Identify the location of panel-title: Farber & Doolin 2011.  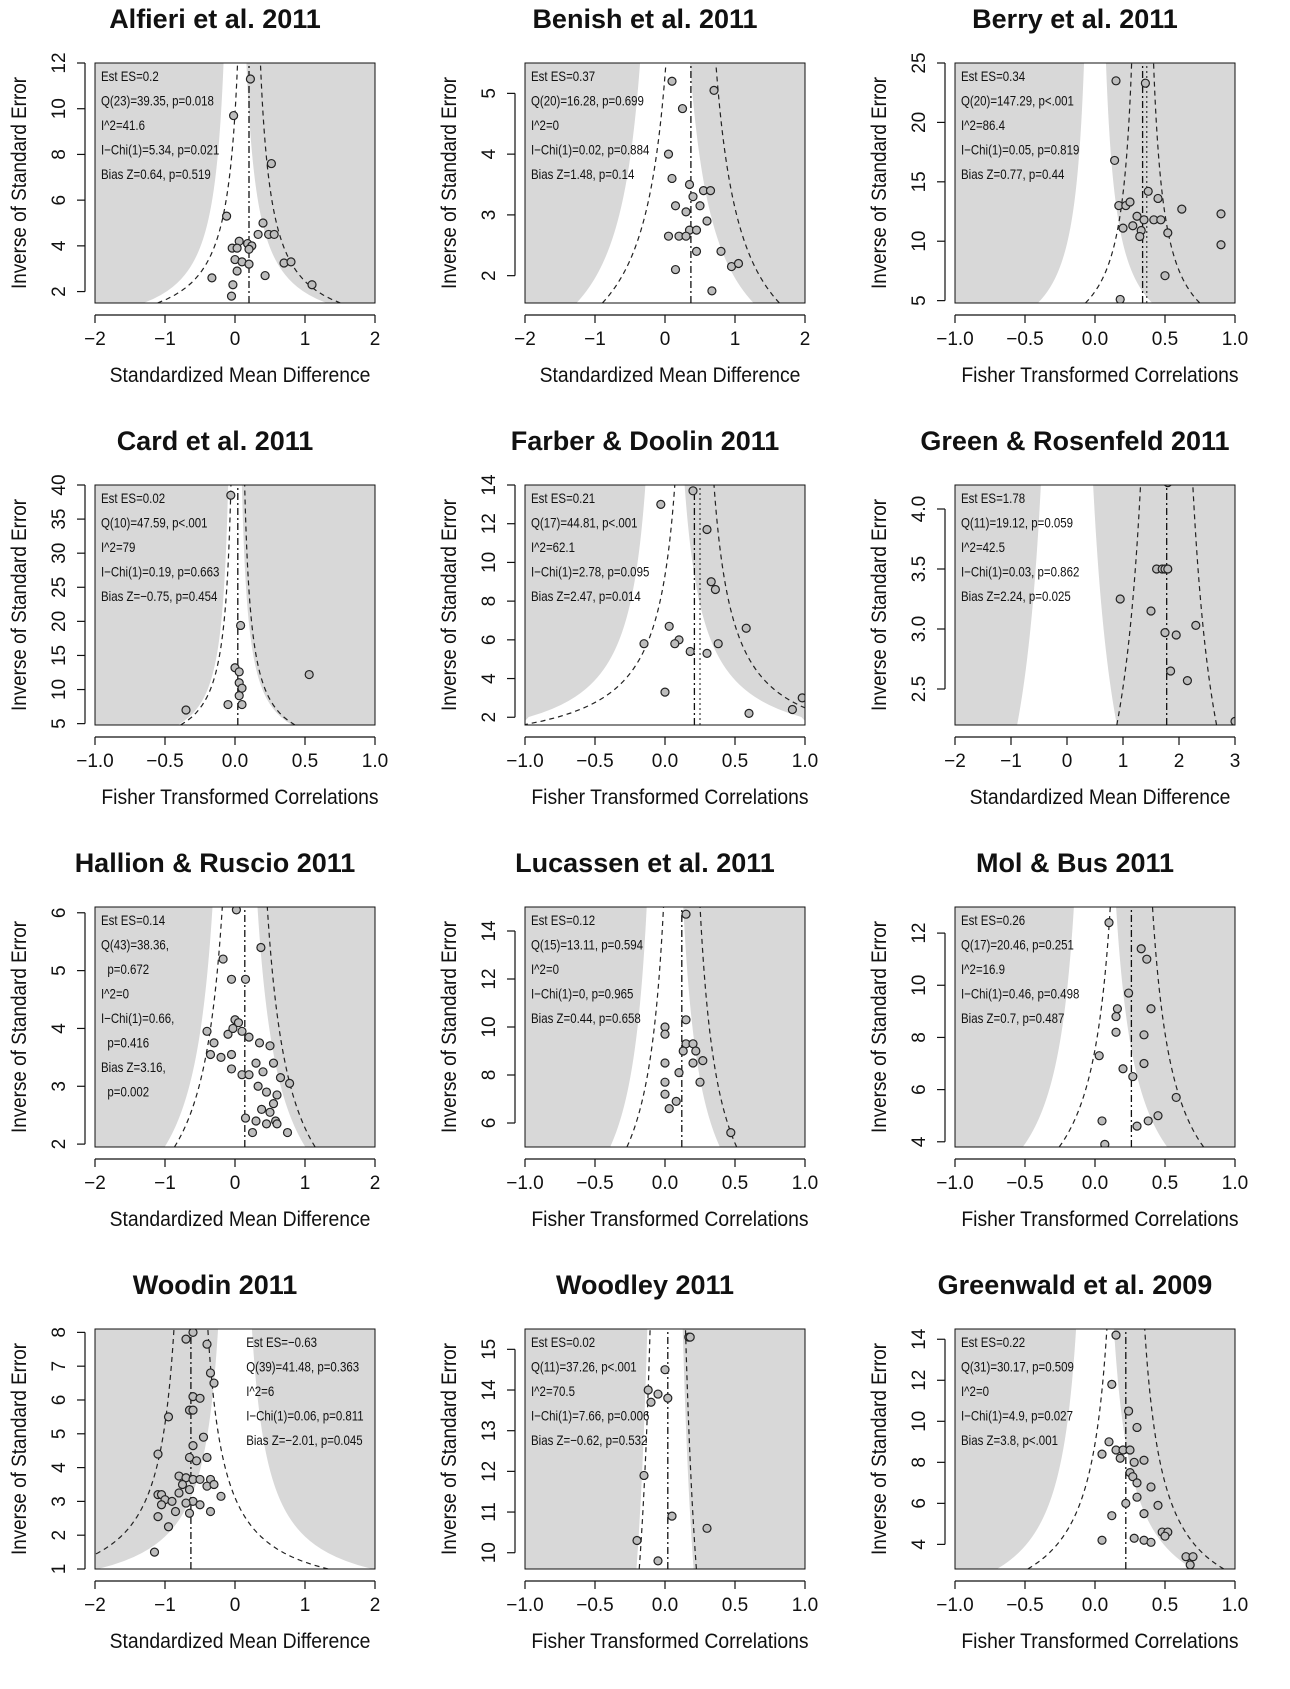
(645, 441).